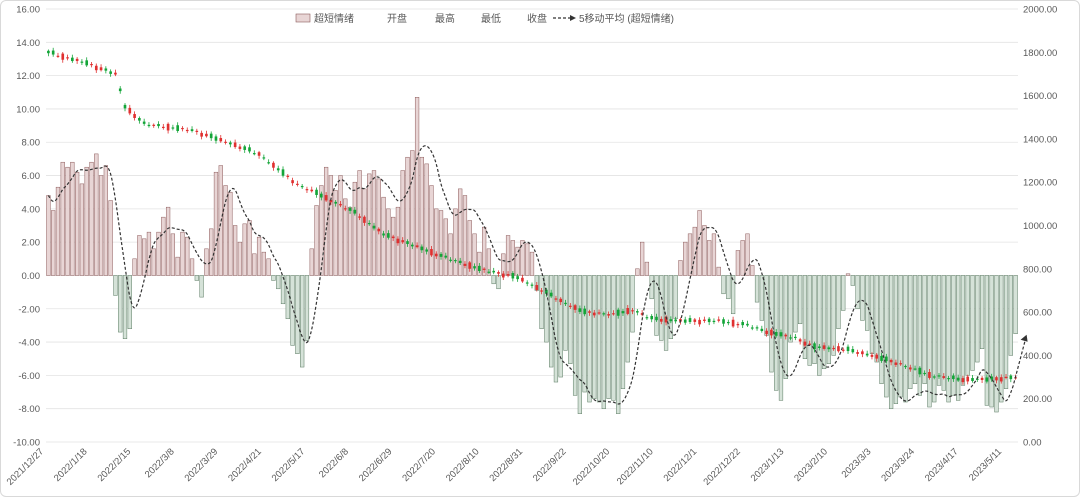 This screenshot has width=1080, height=497. I want to click on x-axis-tick-label: 2022/7/20, so click(419, 465).